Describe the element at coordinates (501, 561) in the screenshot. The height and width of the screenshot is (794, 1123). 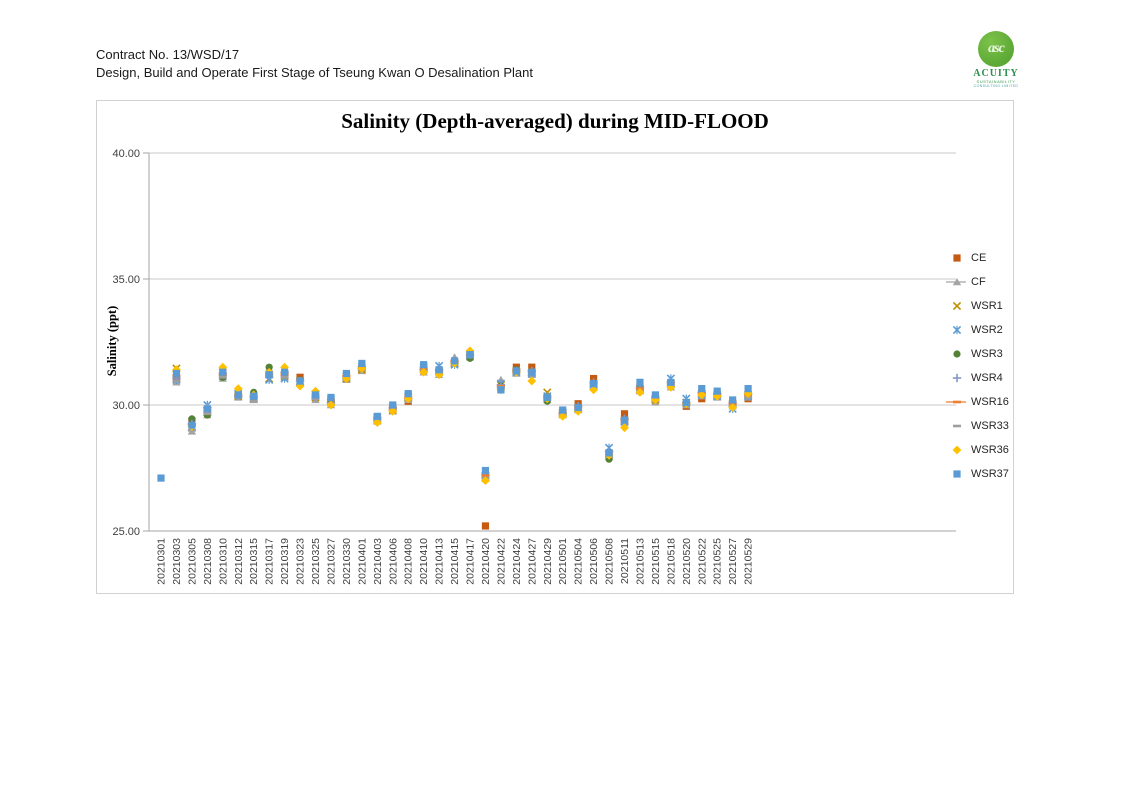
I see `x-tick-label: 20210422` at that location.